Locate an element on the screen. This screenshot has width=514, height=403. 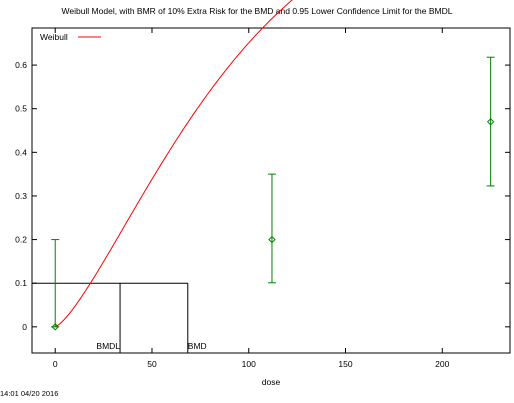
legend: Weibull is located at coordinates (70, 37).